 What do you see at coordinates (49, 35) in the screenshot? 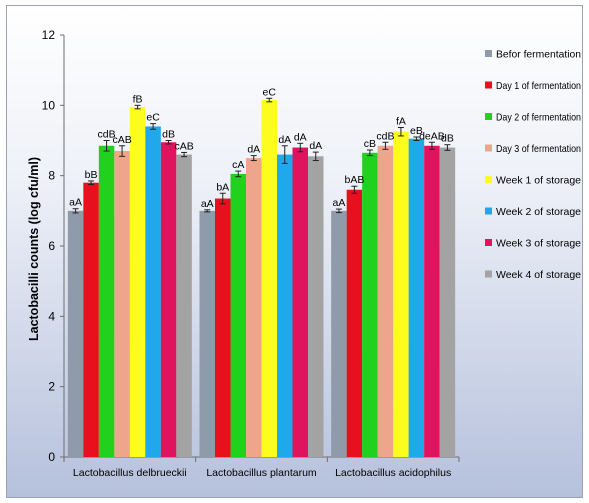
I see `y-tick-label: 12` at bounding box center [49, 35].